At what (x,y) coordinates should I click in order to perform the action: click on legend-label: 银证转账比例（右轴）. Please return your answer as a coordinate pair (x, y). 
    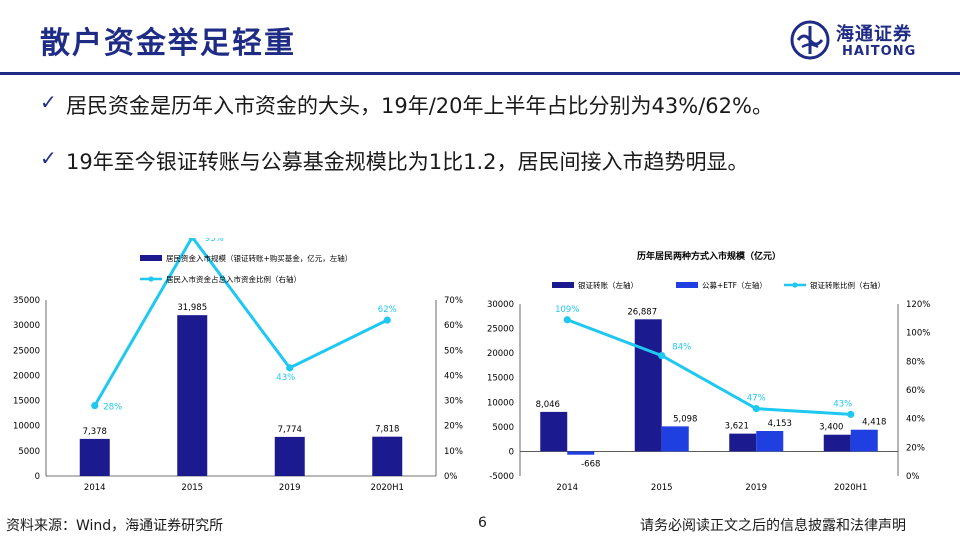
    Looking at the image, I should click on (847, 285).